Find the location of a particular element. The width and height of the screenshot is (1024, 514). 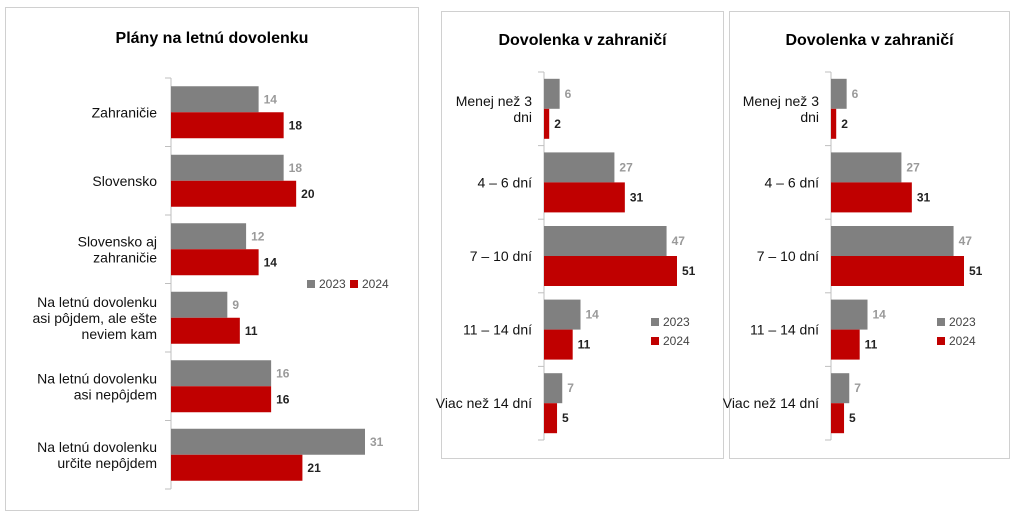

category-label: Na letnú dovolenku určite nepôjdem is located at coordinates (97, 455).